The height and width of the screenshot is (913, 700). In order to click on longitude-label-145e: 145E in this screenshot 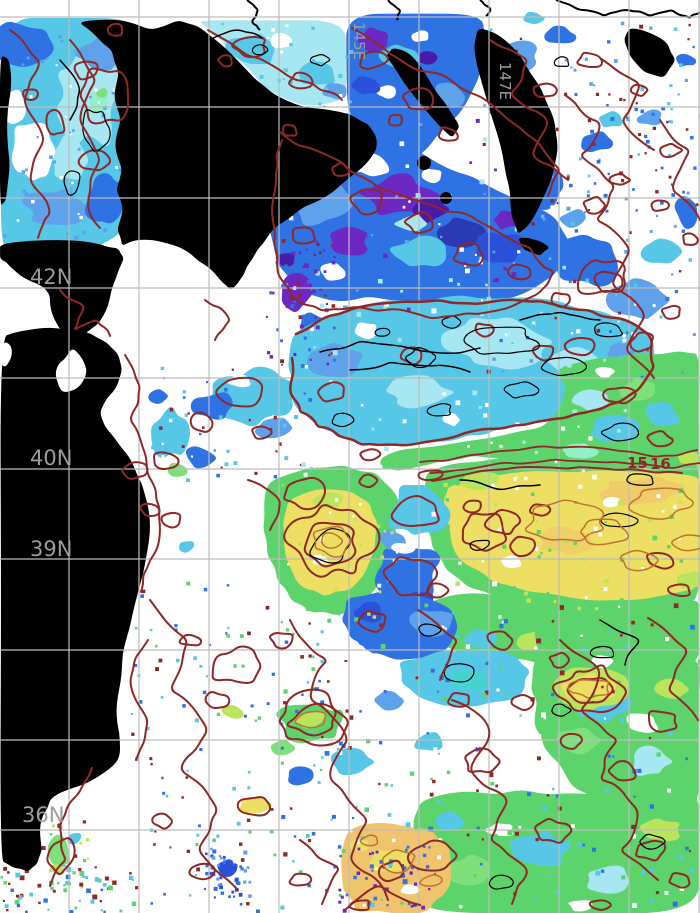, I will do `click(359, 41)`.